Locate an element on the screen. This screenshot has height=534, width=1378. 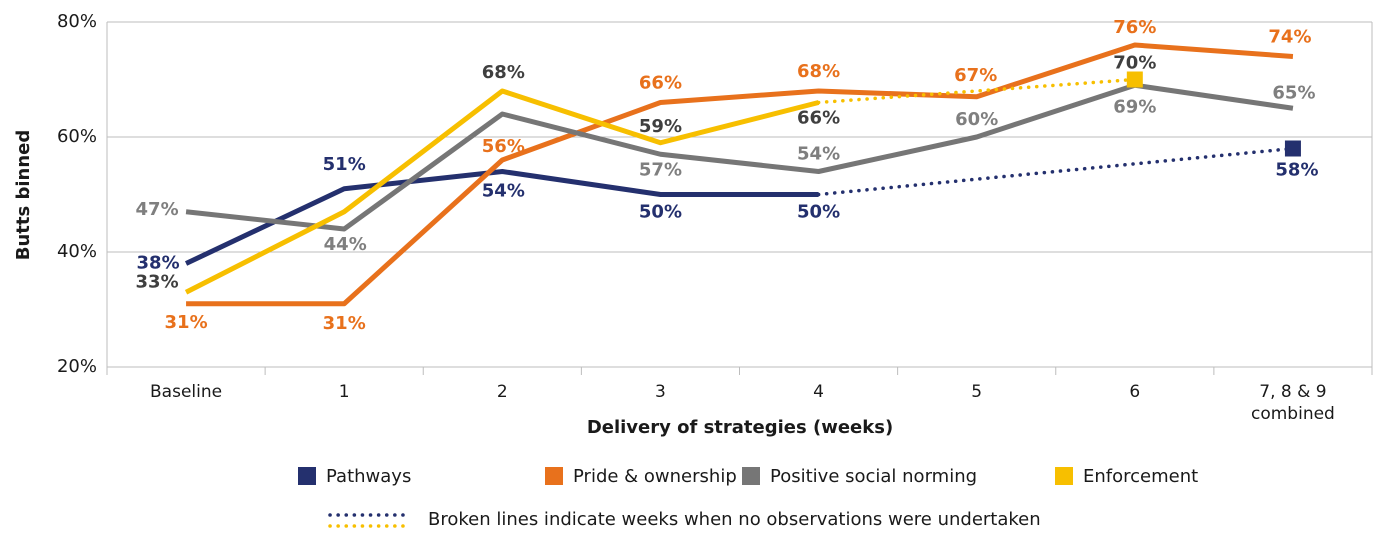
legend-label: Enforcement is located at coordinates (1140, 476).